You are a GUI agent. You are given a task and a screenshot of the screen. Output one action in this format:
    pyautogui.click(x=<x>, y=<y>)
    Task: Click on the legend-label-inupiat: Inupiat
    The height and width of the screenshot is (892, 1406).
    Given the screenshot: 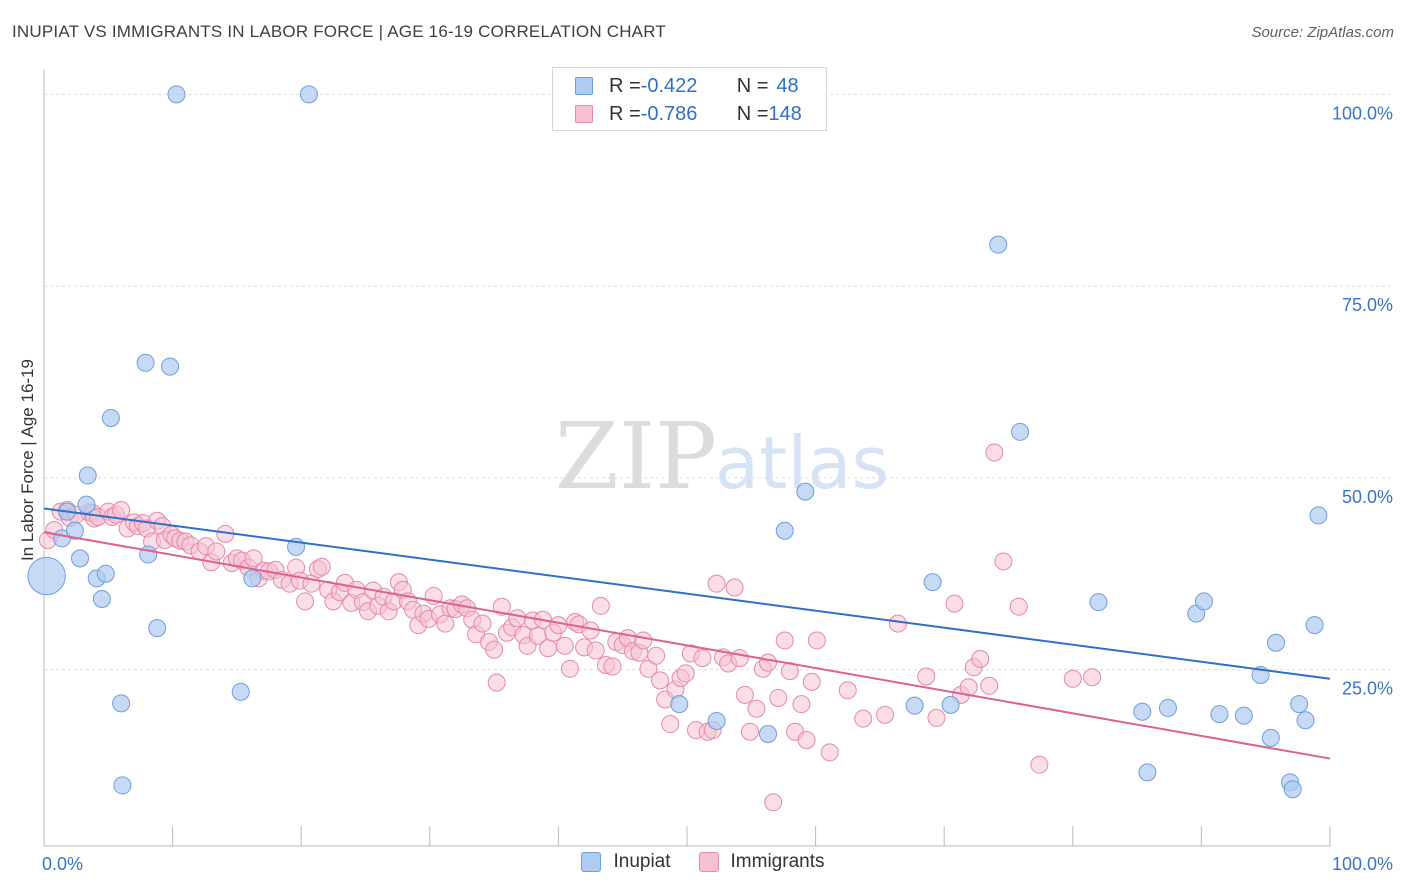 What is the action you would take?
    pyautogui.click(x=642, y=861)
    